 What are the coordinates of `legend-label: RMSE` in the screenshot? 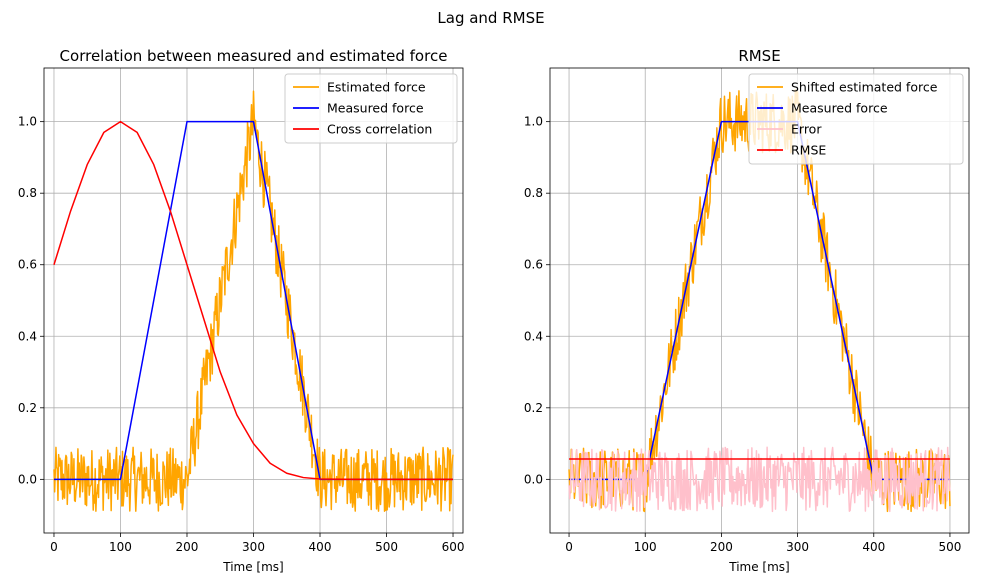 It's located at (808, 150).